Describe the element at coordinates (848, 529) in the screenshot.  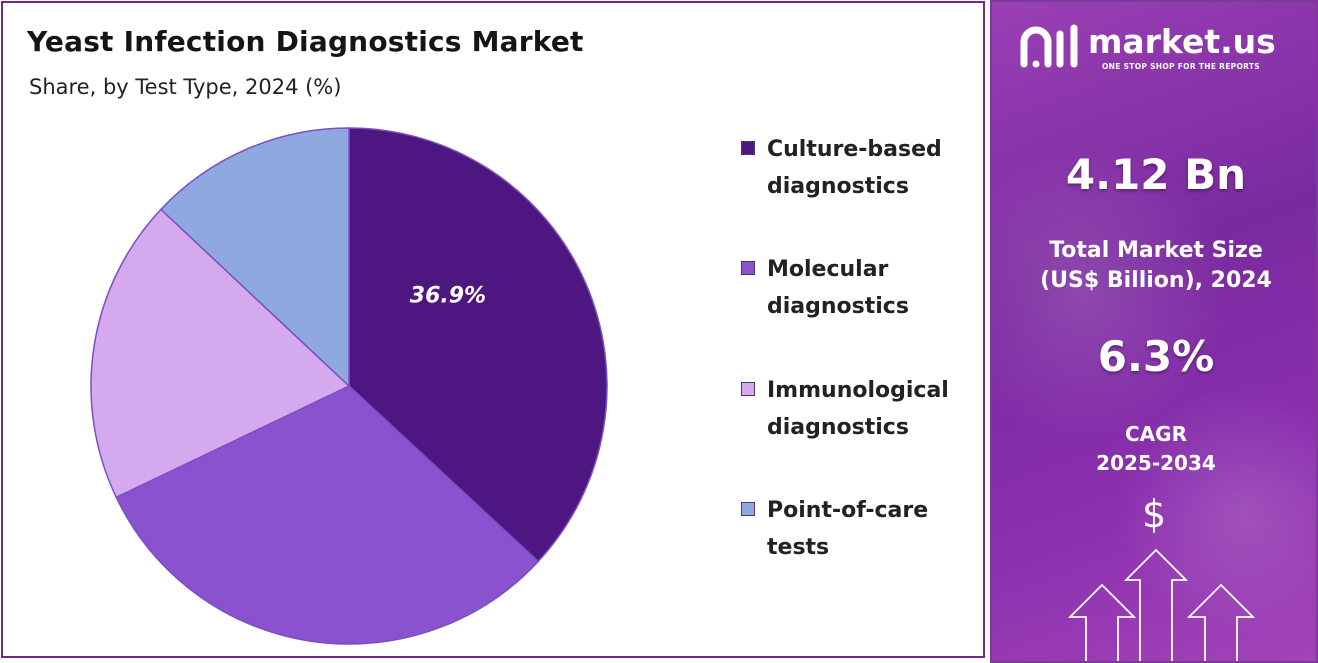
I see `legend-label: Point-of-care tests` at that location.